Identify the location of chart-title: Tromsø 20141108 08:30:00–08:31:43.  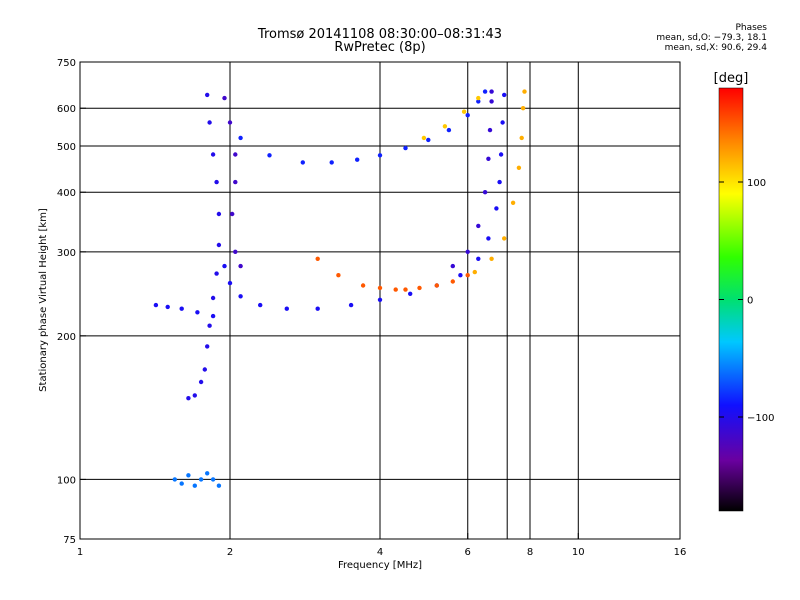
(380, 34).